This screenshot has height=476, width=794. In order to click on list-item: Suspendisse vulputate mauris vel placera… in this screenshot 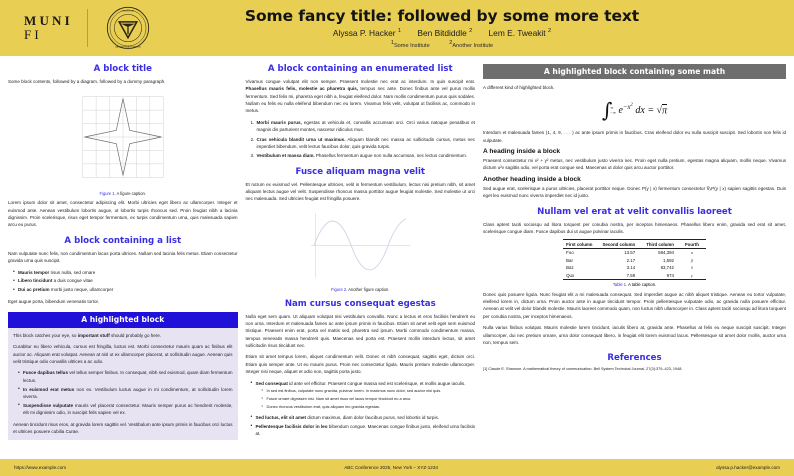, I will do `click(125, 409)`.